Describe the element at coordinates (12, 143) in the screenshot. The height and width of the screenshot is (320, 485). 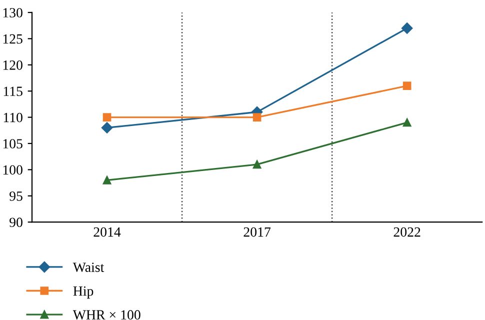
I see `y-tick-label: 105` at that location.